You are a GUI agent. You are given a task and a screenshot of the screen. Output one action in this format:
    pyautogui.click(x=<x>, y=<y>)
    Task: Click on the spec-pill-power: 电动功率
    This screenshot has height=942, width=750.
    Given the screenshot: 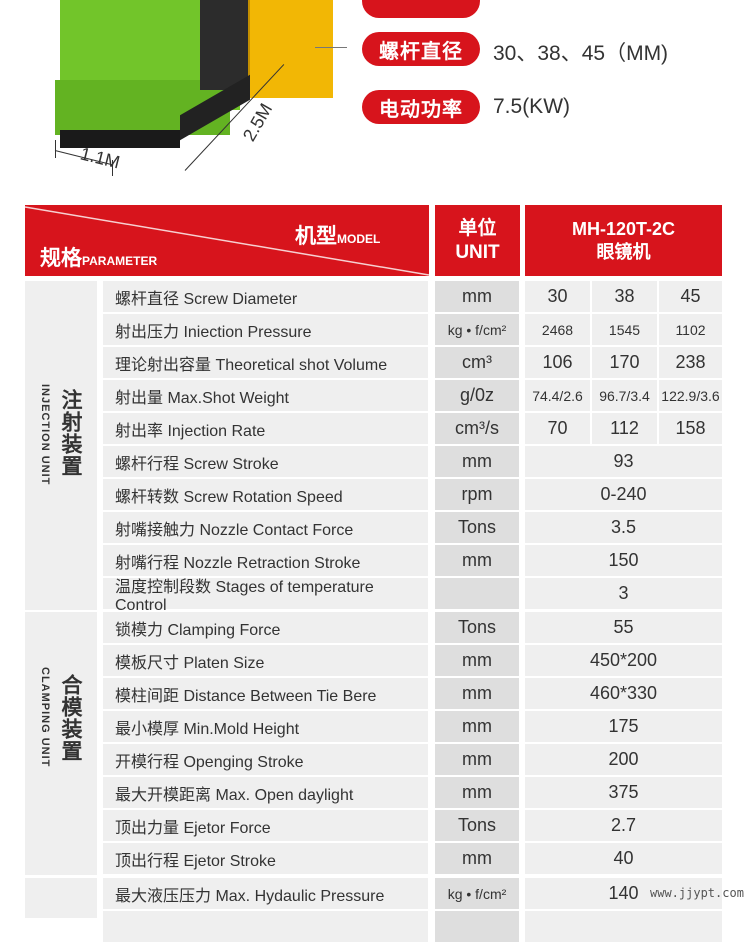 What is the action you would take?
    pyautogui.click(x=421, y=107)
    